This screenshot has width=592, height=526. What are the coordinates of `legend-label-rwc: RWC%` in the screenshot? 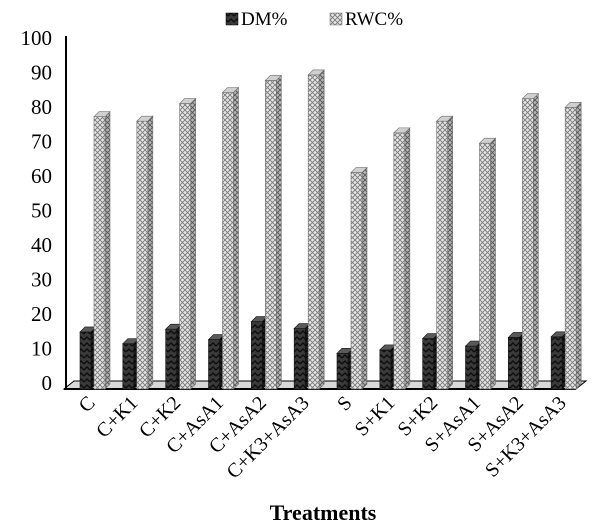 It's located at (374, 19).